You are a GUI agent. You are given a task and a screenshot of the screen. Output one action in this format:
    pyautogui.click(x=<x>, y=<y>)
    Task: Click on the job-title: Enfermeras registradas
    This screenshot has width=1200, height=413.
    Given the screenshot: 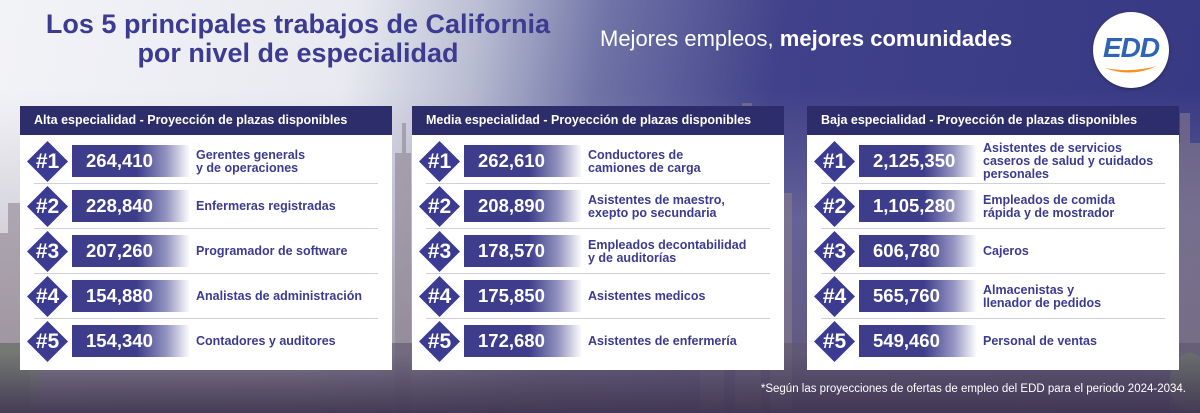 What is the action you would take?
    pyautogui.click(x=291, y=206)
    